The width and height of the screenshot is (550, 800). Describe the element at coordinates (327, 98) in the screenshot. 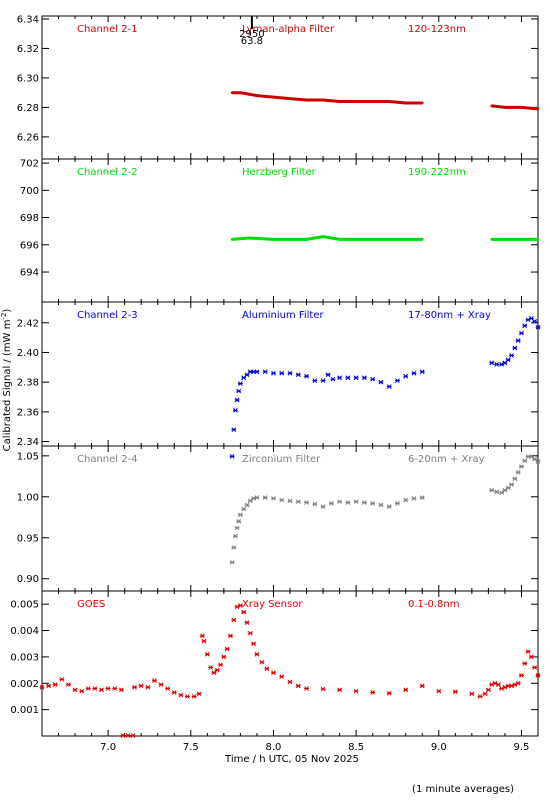

I see `series-line` at that location.